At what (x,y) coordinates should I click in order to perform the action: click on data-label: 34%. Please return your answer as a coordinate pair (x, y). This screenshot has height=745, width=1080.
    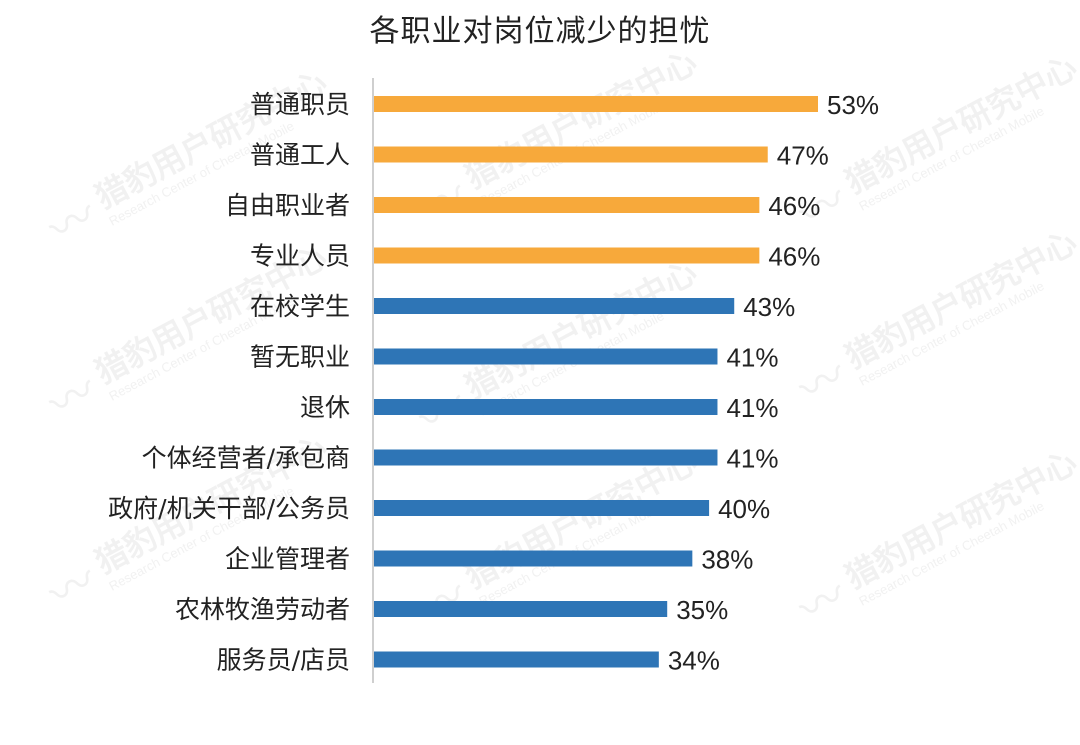
    Looking at the image, I should click on (694, 661).